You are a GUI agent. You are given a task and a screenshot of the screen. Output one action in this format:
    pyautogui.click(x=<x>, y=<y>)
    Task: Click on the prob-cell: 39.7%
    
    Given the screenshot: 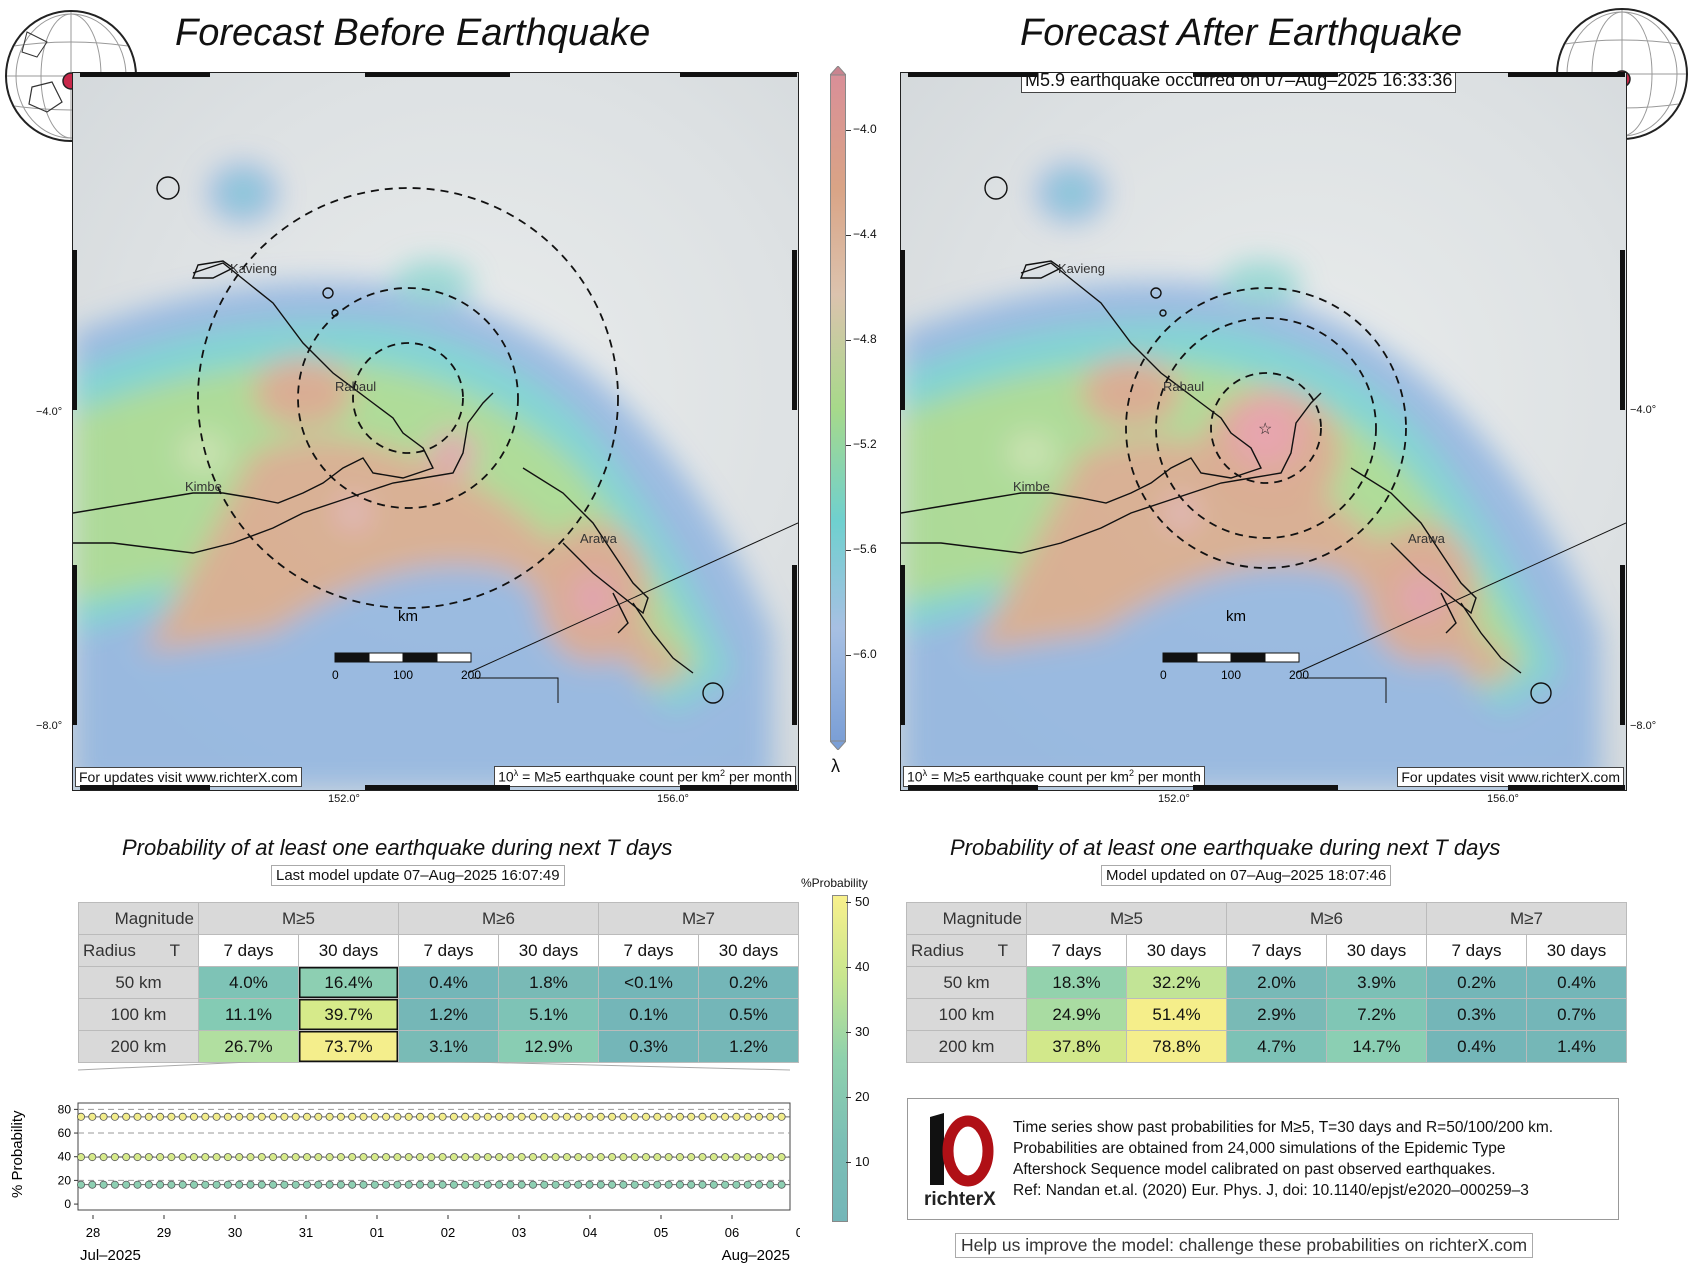 What is the action you would take?
    pyautogui.click(x=348, y=1014)
    